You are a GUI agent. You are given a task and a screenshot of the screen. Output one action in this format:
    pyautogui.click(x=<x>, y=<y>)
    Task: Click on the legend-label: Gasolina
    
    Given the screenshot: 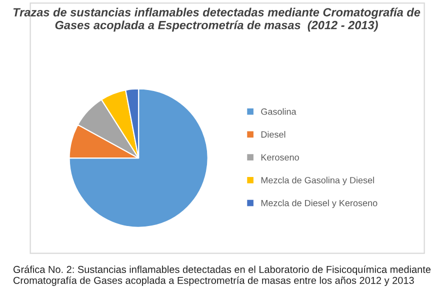 What is the action you would take?
    pyautogui.click(x=278, y=111)
    